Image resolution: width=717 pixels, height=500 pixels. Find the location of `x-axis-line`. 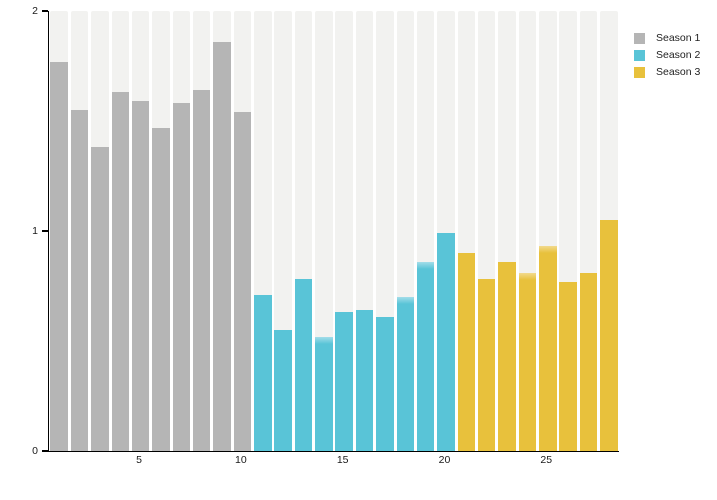

x-axis-line is located at coordinates (333, 451).